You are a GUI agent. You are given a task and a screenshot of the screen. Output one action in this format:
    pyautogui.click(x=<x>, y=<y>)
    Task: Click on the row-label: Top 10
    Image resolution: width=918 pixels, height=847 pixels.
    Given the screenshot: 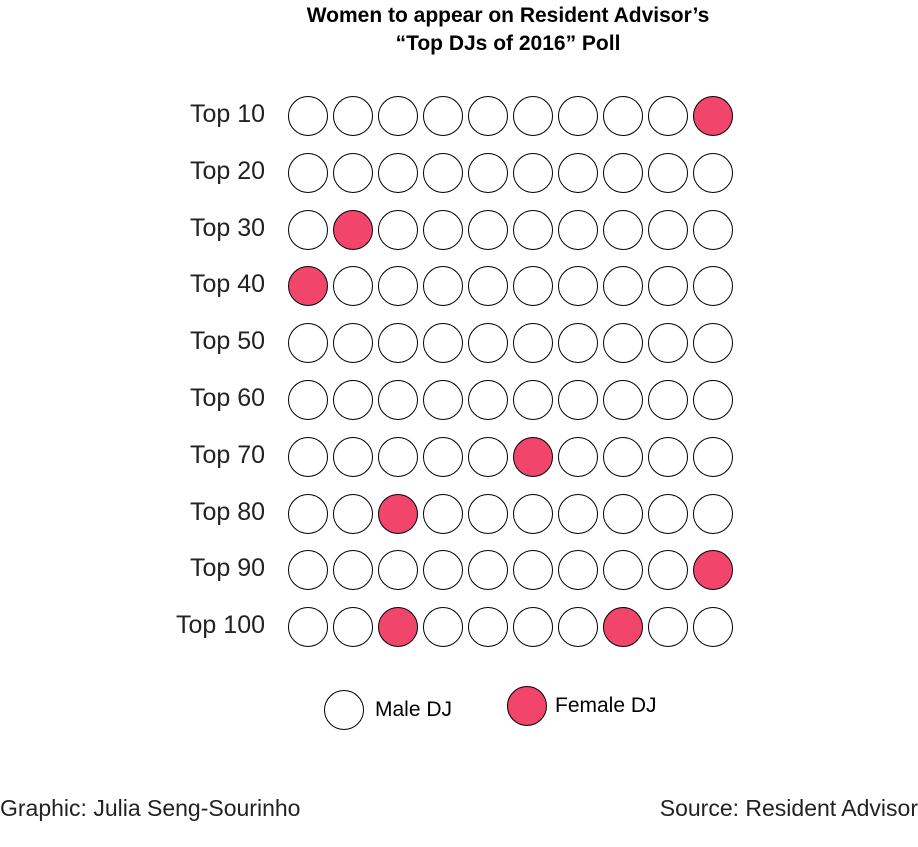 What is the action you would take?
    pyautogui.click(x=227, y=114)
    